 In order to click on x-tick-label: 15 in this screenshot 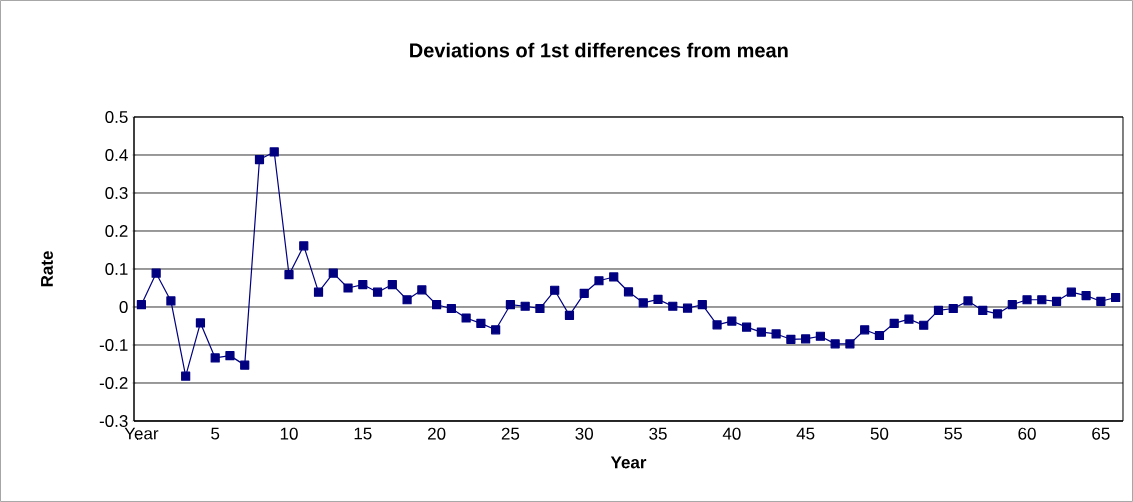, I will do `click(363, 433)`.